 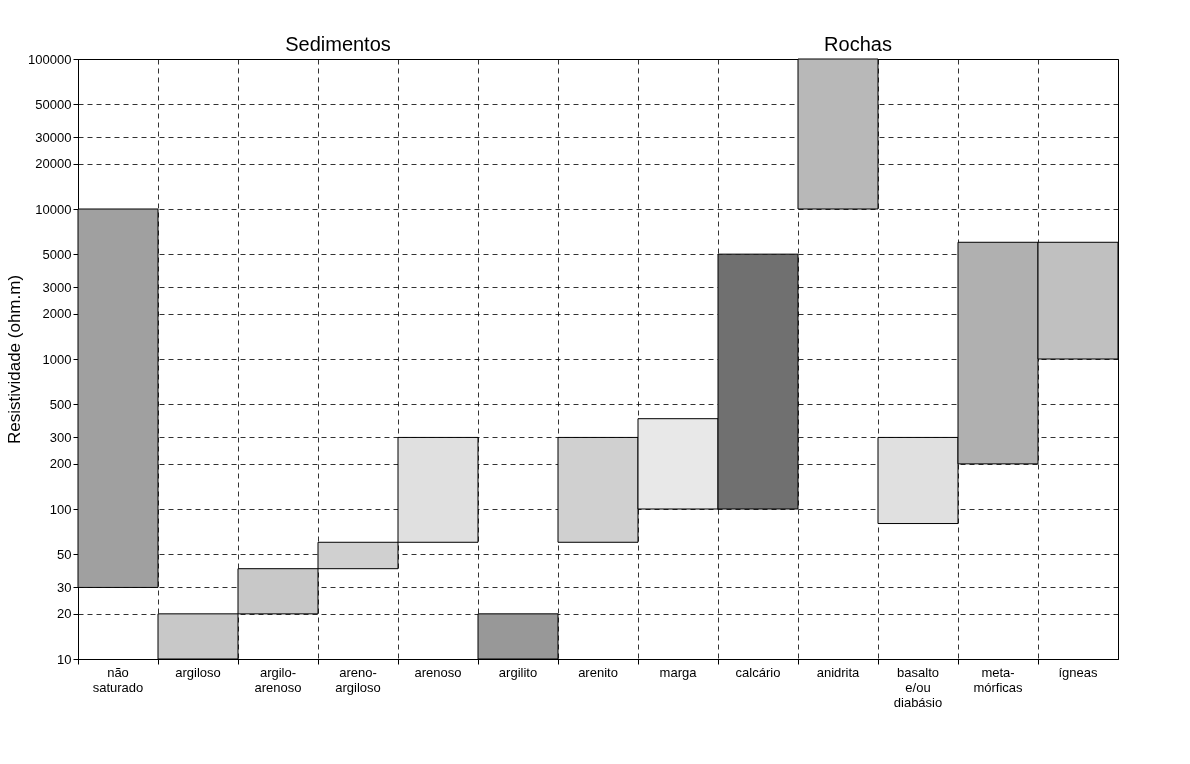 I want to click on y-tick-label: 10, so click(x=64, y=659).